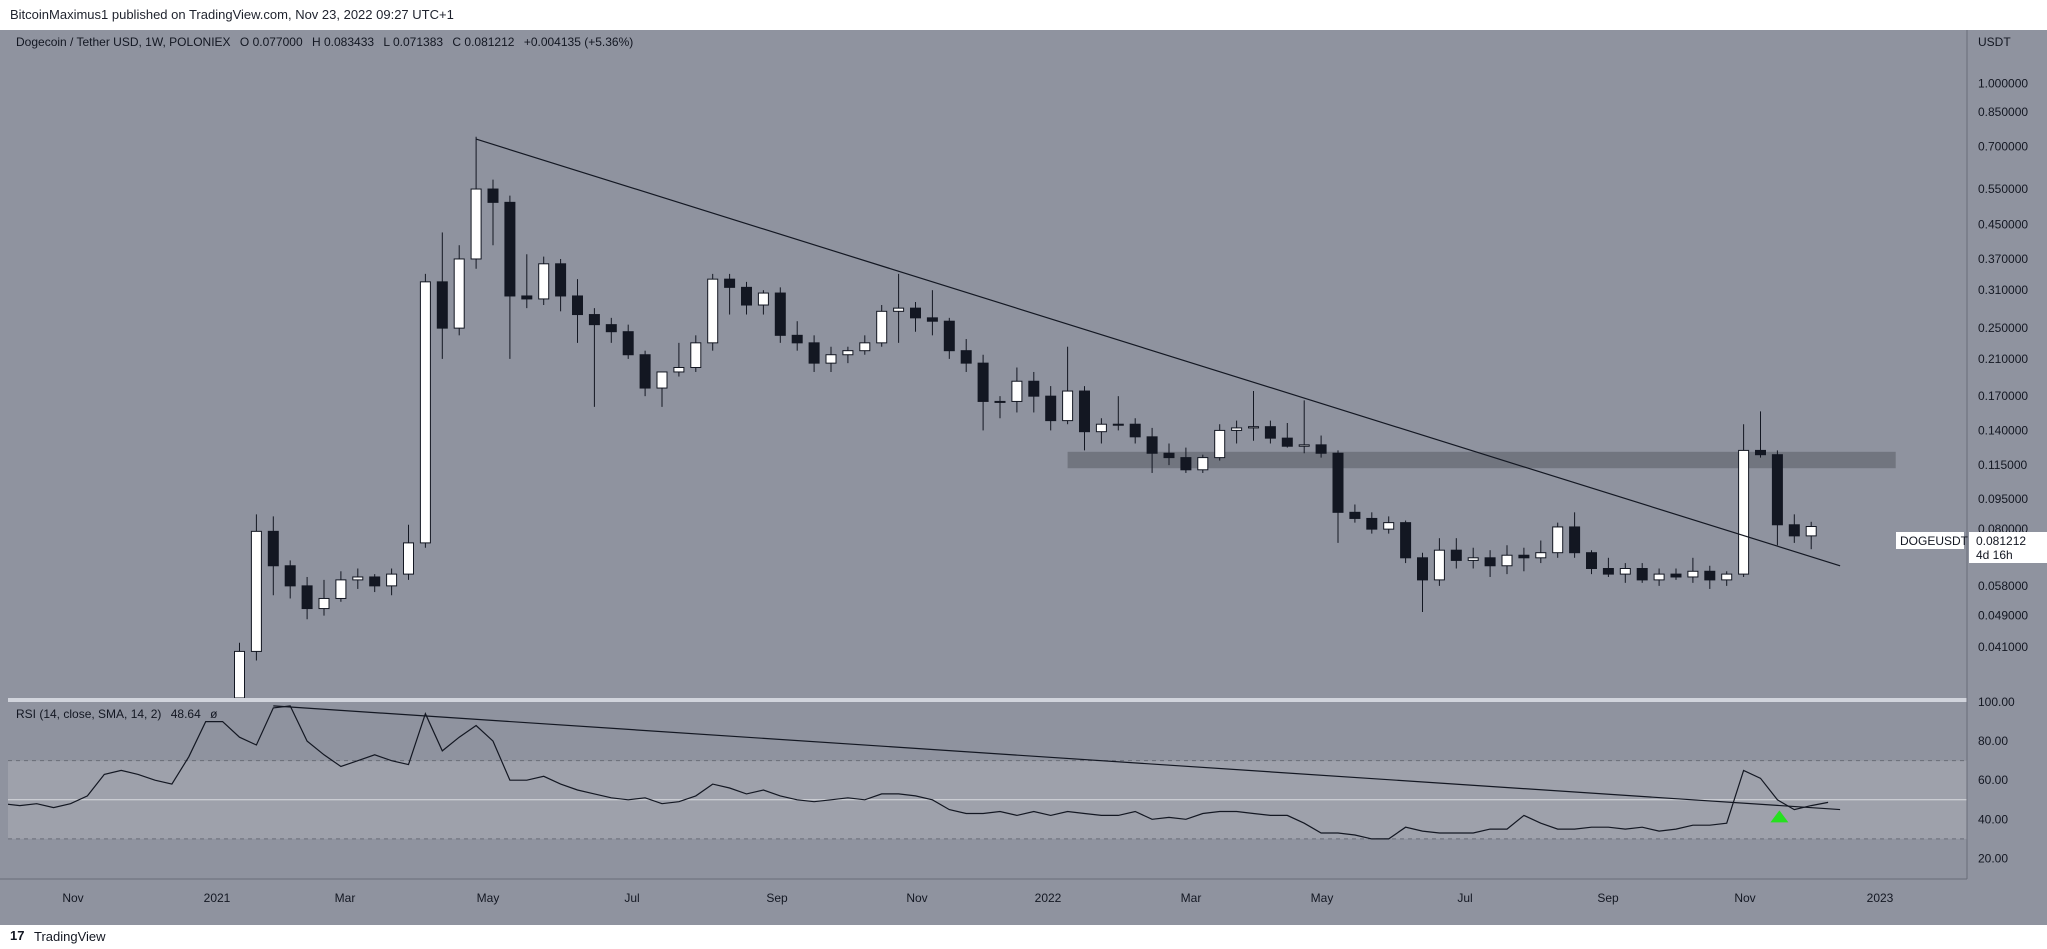  I want to click on legend-open-label: O, so click(244, 42).